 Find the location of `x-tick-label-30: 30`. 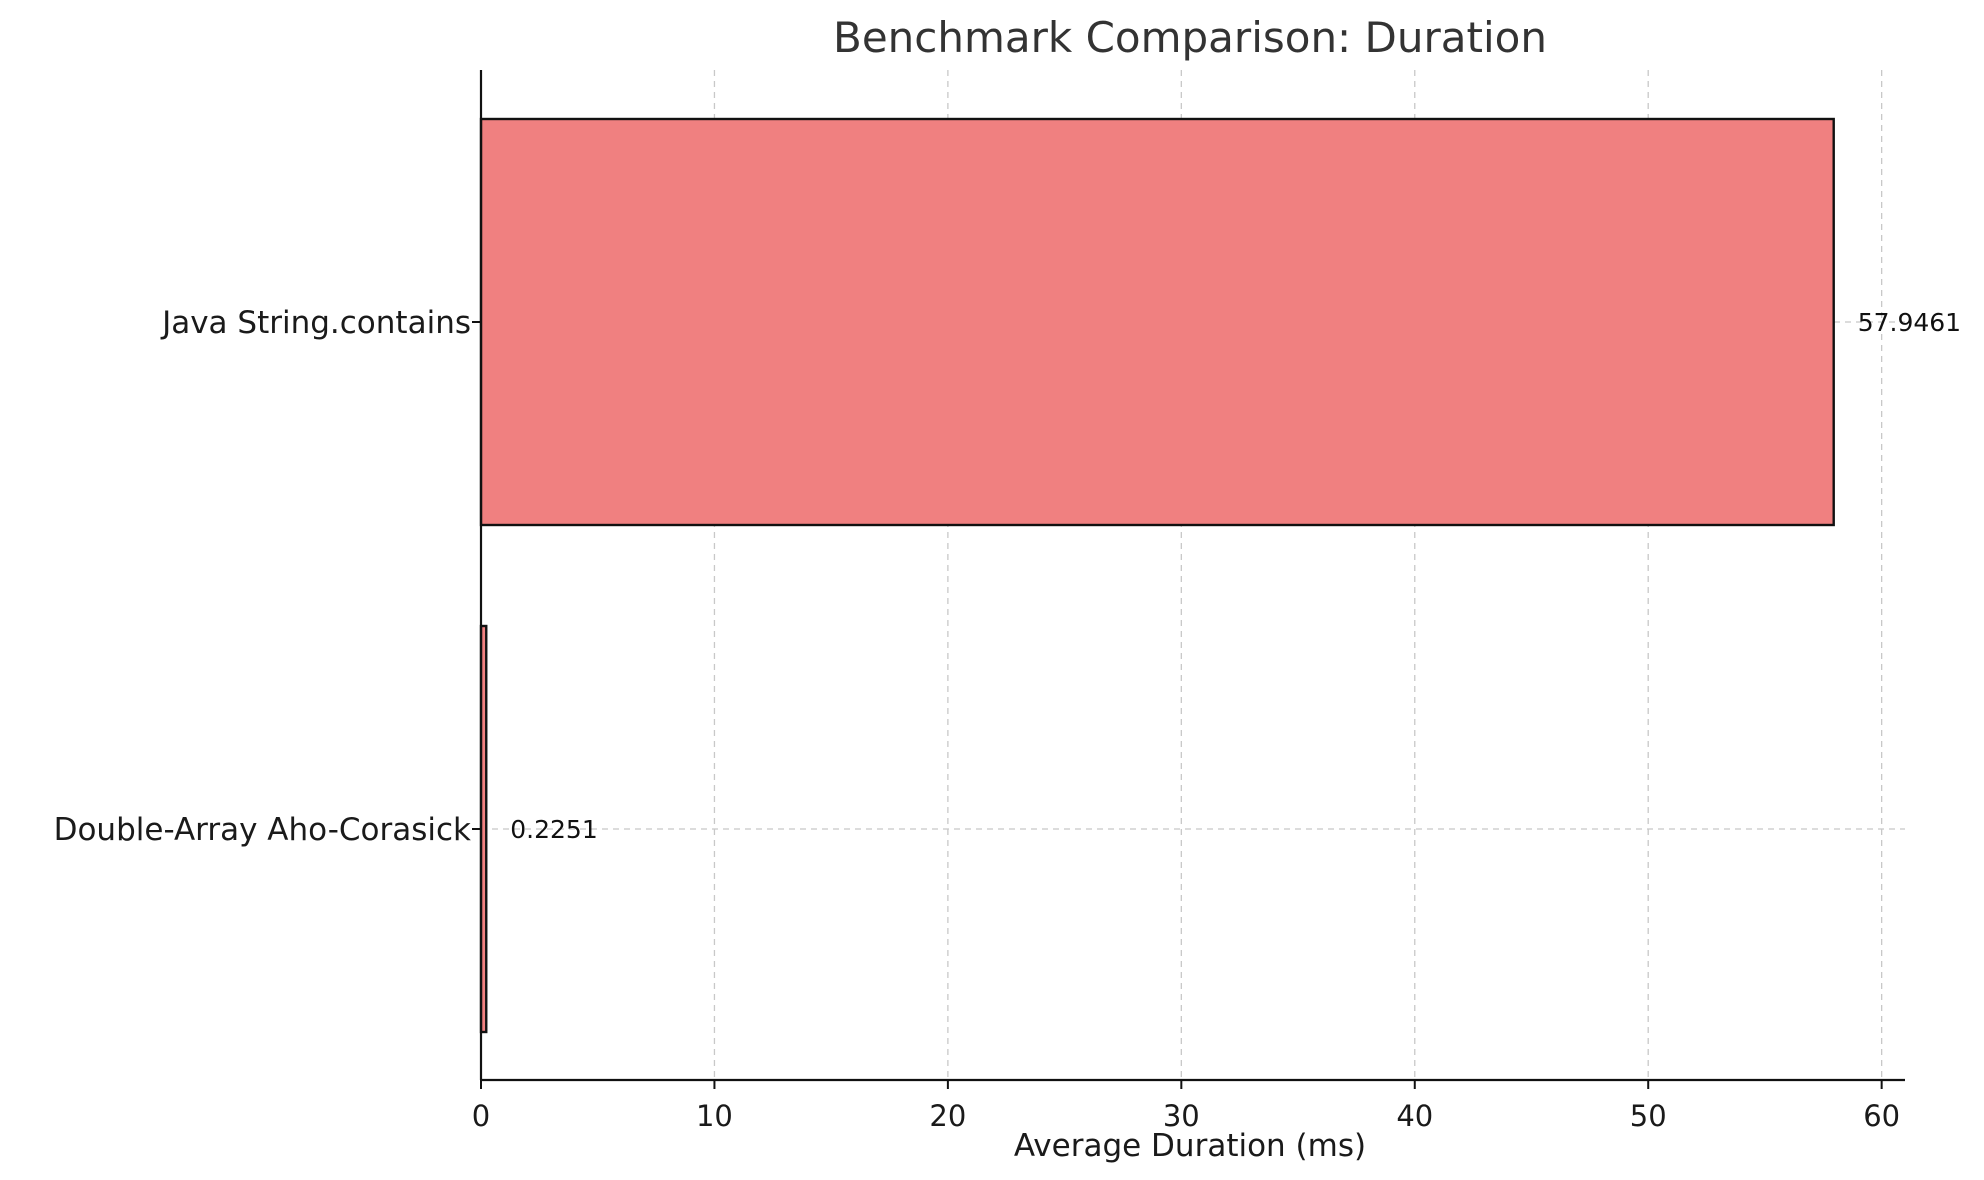

x-tick-label-30: 30 is located at coordinates (1181, 1116).